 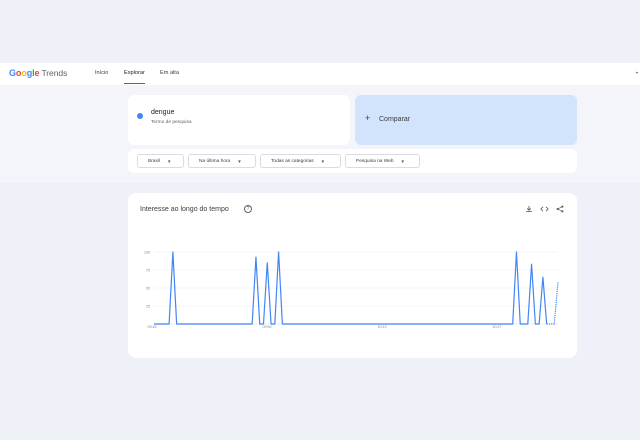 What do you see at coordinates (215, 161) in the screenshot?
I see `filter-time-label: Na última hora` at bounding box center [215, 161].